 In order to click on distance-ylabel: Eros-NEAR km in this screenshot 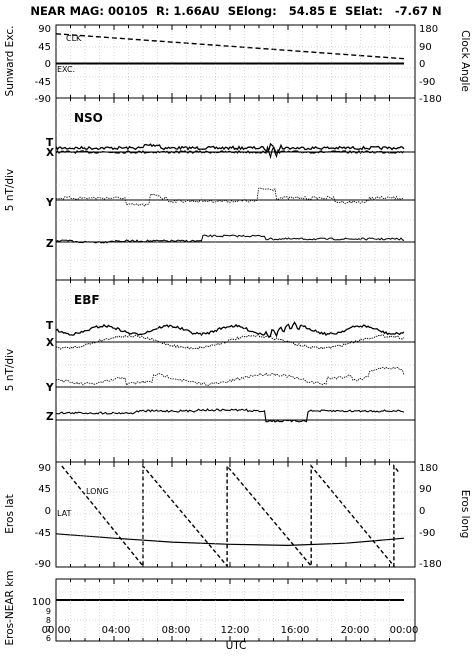, I will do `click(10, 607)`.